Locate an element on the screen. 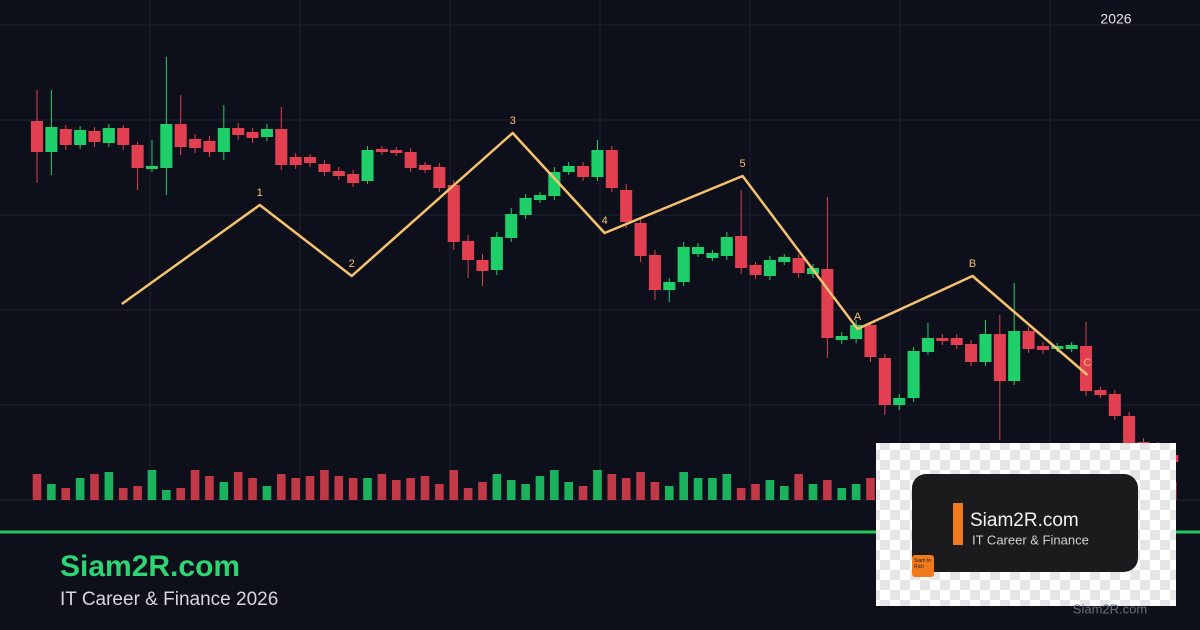  year-label: 2026 is located at coordinates (1115, 19).